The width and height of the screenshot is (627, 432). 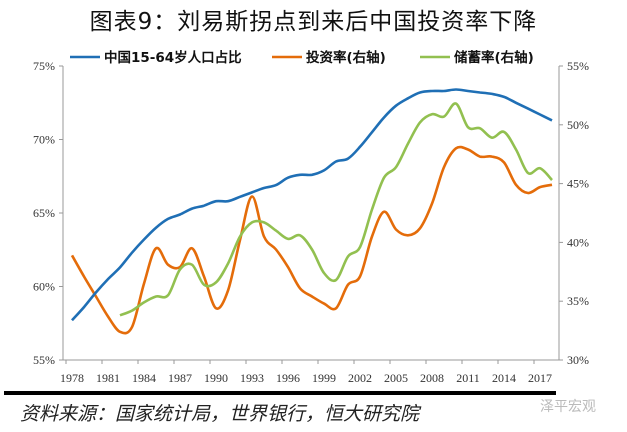 What do you see at coordinates (578, 66) in the screenshot?
I see `y-right-tick-label: 55%` at bounding box center [578, 66].